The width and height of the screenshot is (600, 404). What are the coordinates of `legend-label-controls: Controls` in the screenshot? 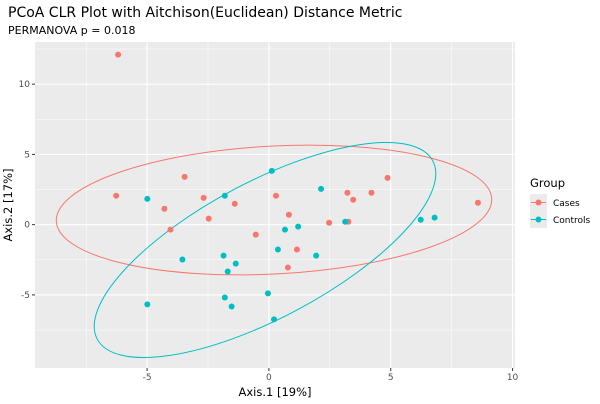 It's located at (572, 221).